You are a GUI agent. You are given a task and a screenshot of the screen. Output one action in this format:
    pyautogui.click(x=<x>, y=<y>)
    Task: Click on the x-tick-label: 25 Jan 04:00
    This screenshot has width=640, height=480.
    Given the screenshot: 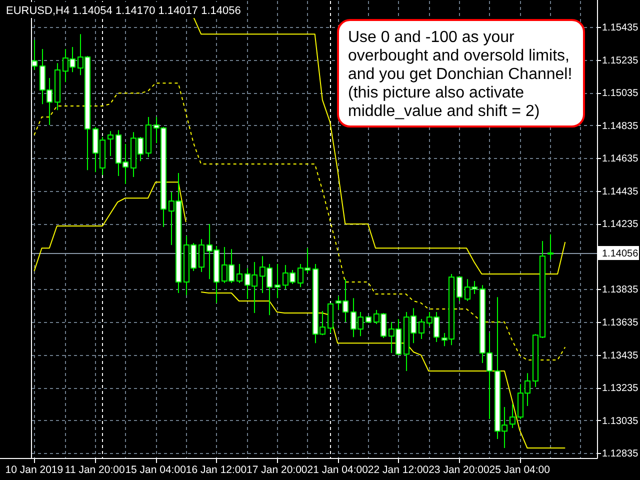 What is the action you would take?
    pyautogui.click(x=519, y=470)
    